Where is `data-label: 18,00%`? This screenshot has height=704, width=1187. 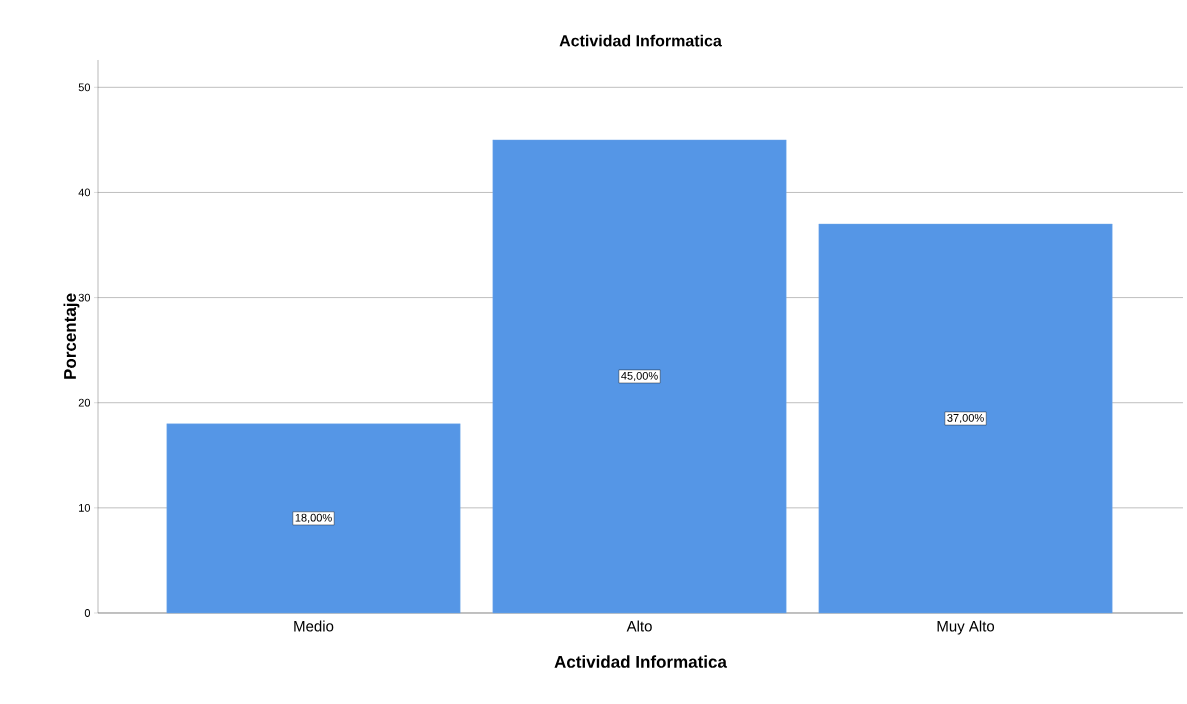
data-label: 18,00% is located at coordinates (313, 518).